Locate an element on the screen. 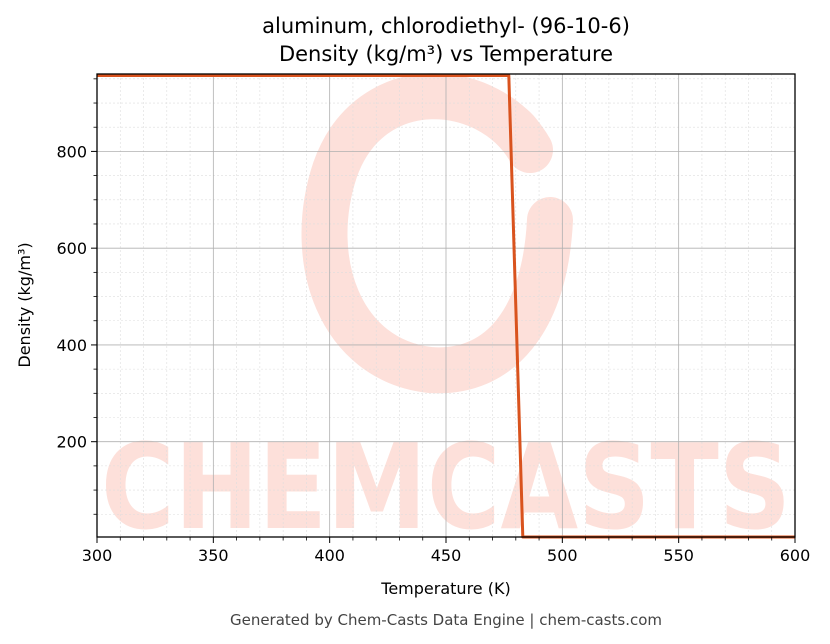  x-axis-label: Temperature (K) is located at coordinates (445, 588).